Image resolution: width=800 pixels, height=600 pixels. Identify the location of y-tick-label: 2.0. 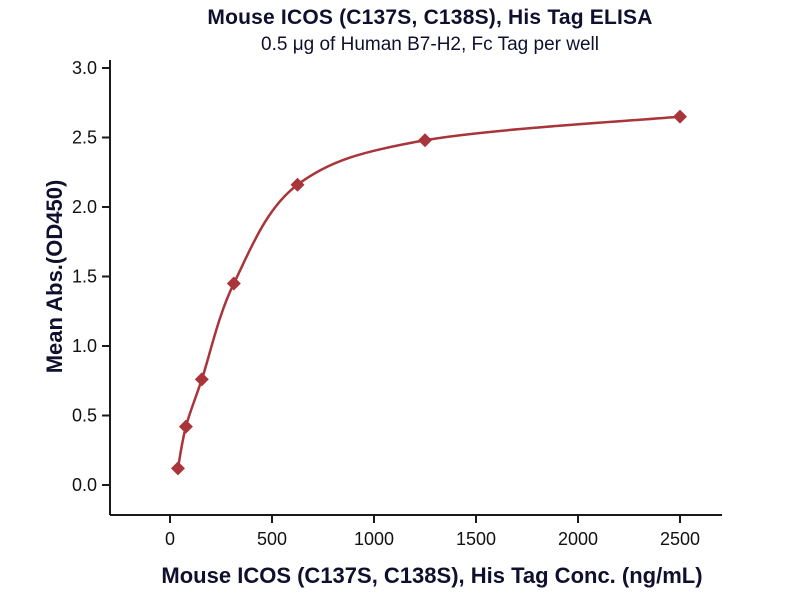
(84, 207).